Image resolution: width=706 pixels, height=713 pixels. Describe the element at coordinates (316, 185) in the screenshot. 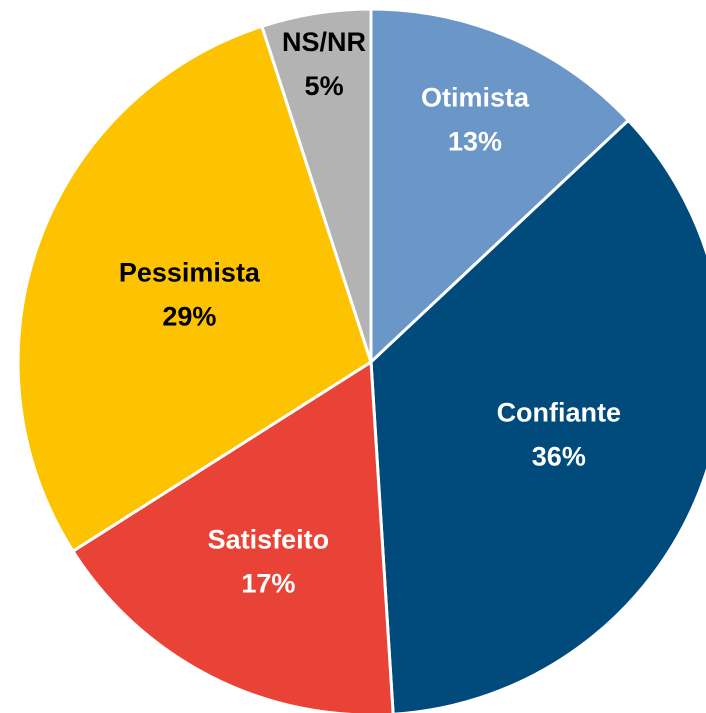

I see `pie-slice` at that location.